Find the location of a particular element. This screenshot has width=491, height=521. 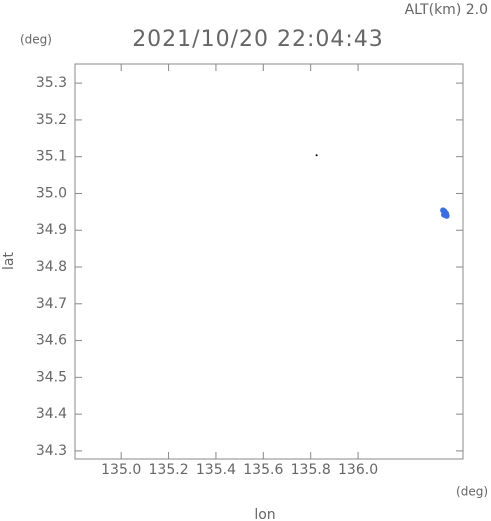

y-axis-label: lat is located at coordinates (9, 261).